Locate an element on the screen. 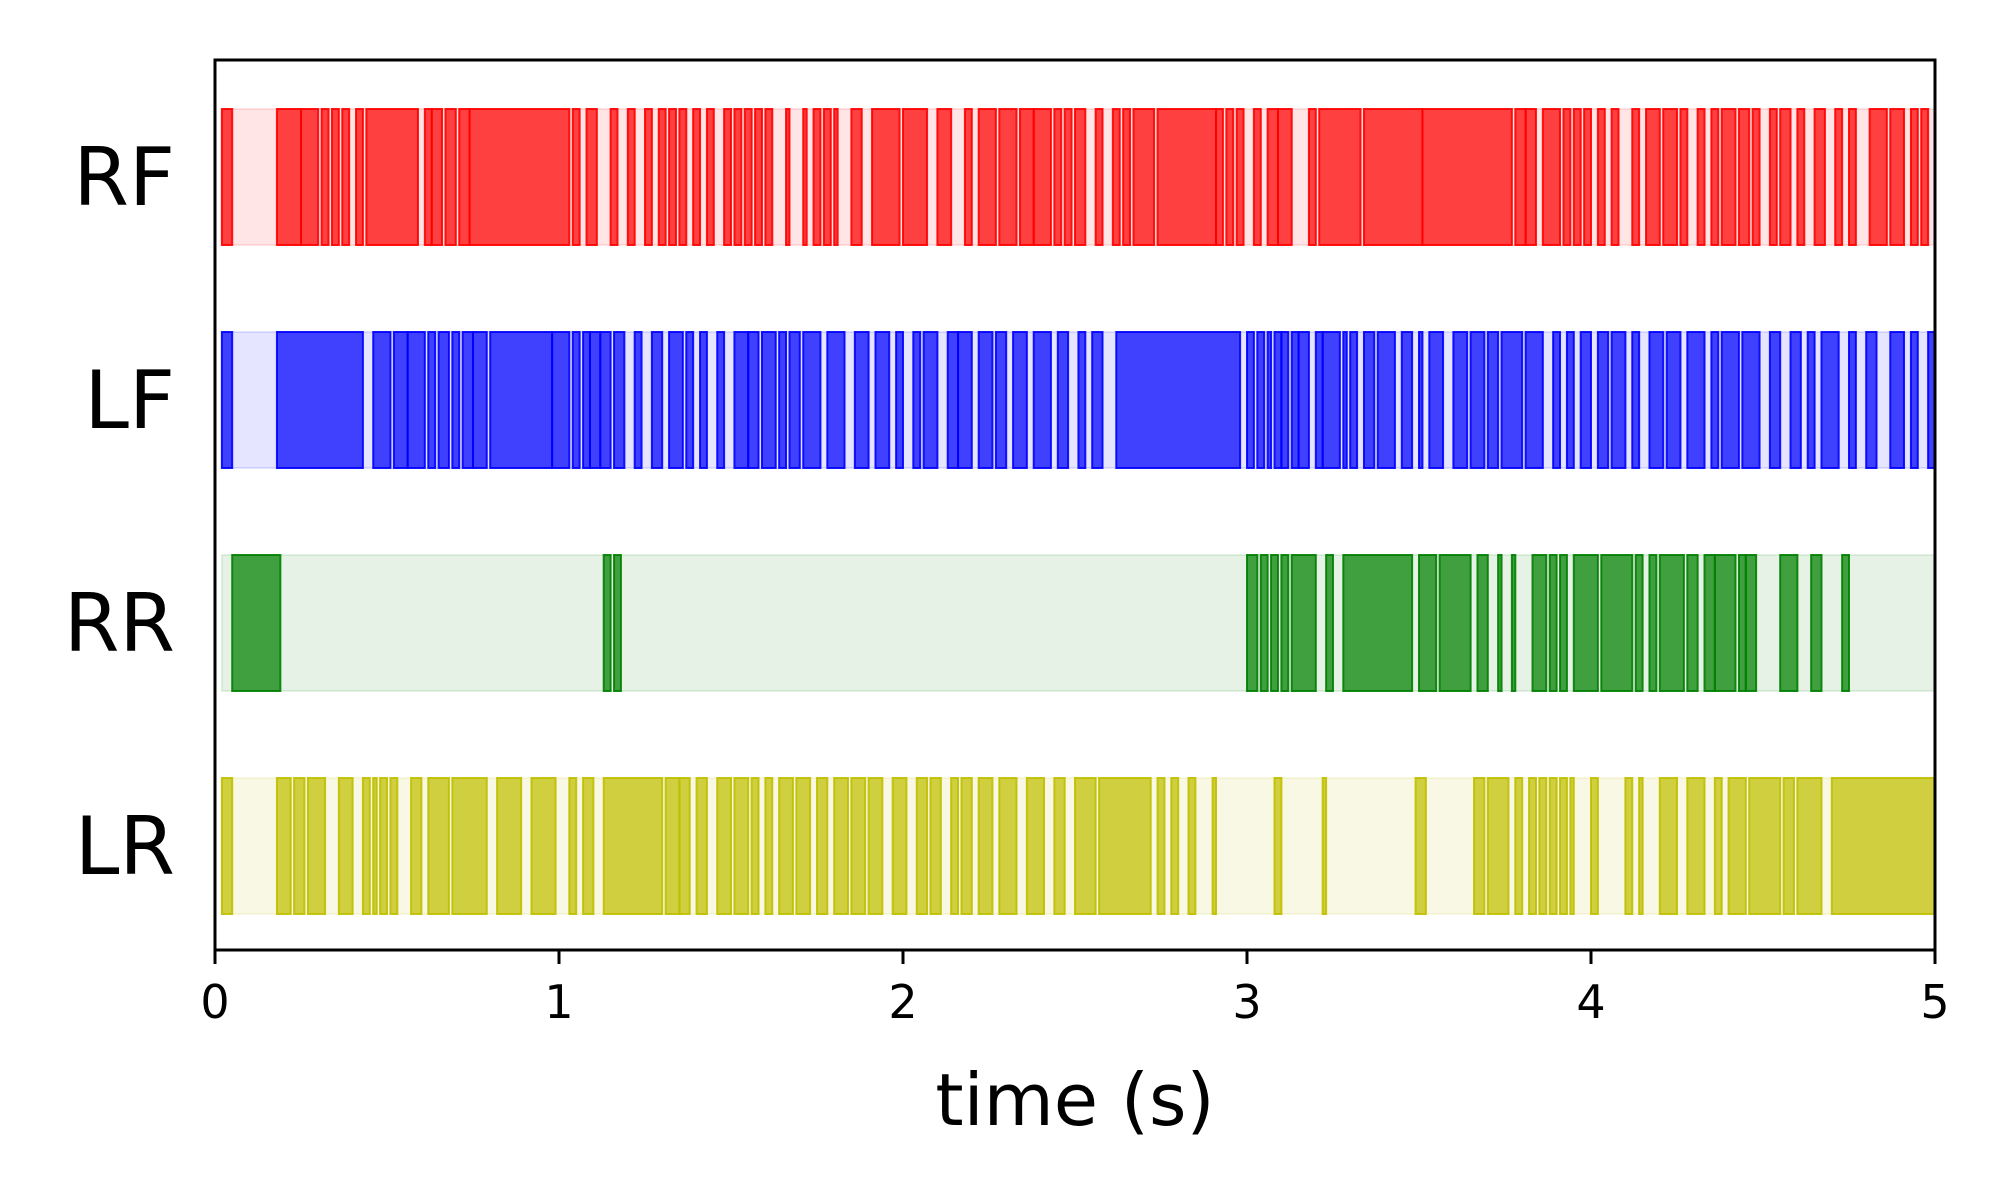 The width and height of the screenshot is (2000, 1200). x-tick-label: 0 is located at coordinates (214, 1002).